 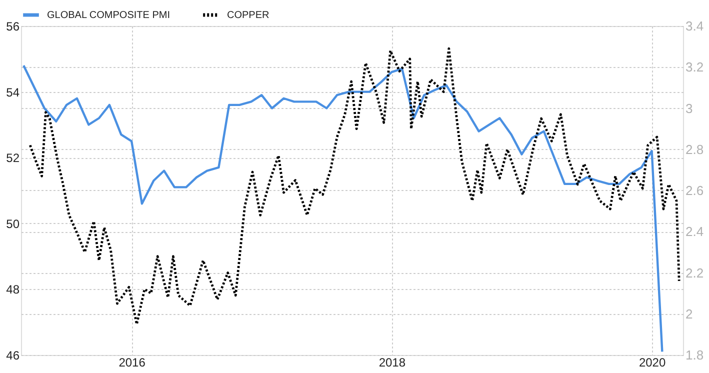 I want to click on x-tick-label: 2016, so click(x=132, y=363).